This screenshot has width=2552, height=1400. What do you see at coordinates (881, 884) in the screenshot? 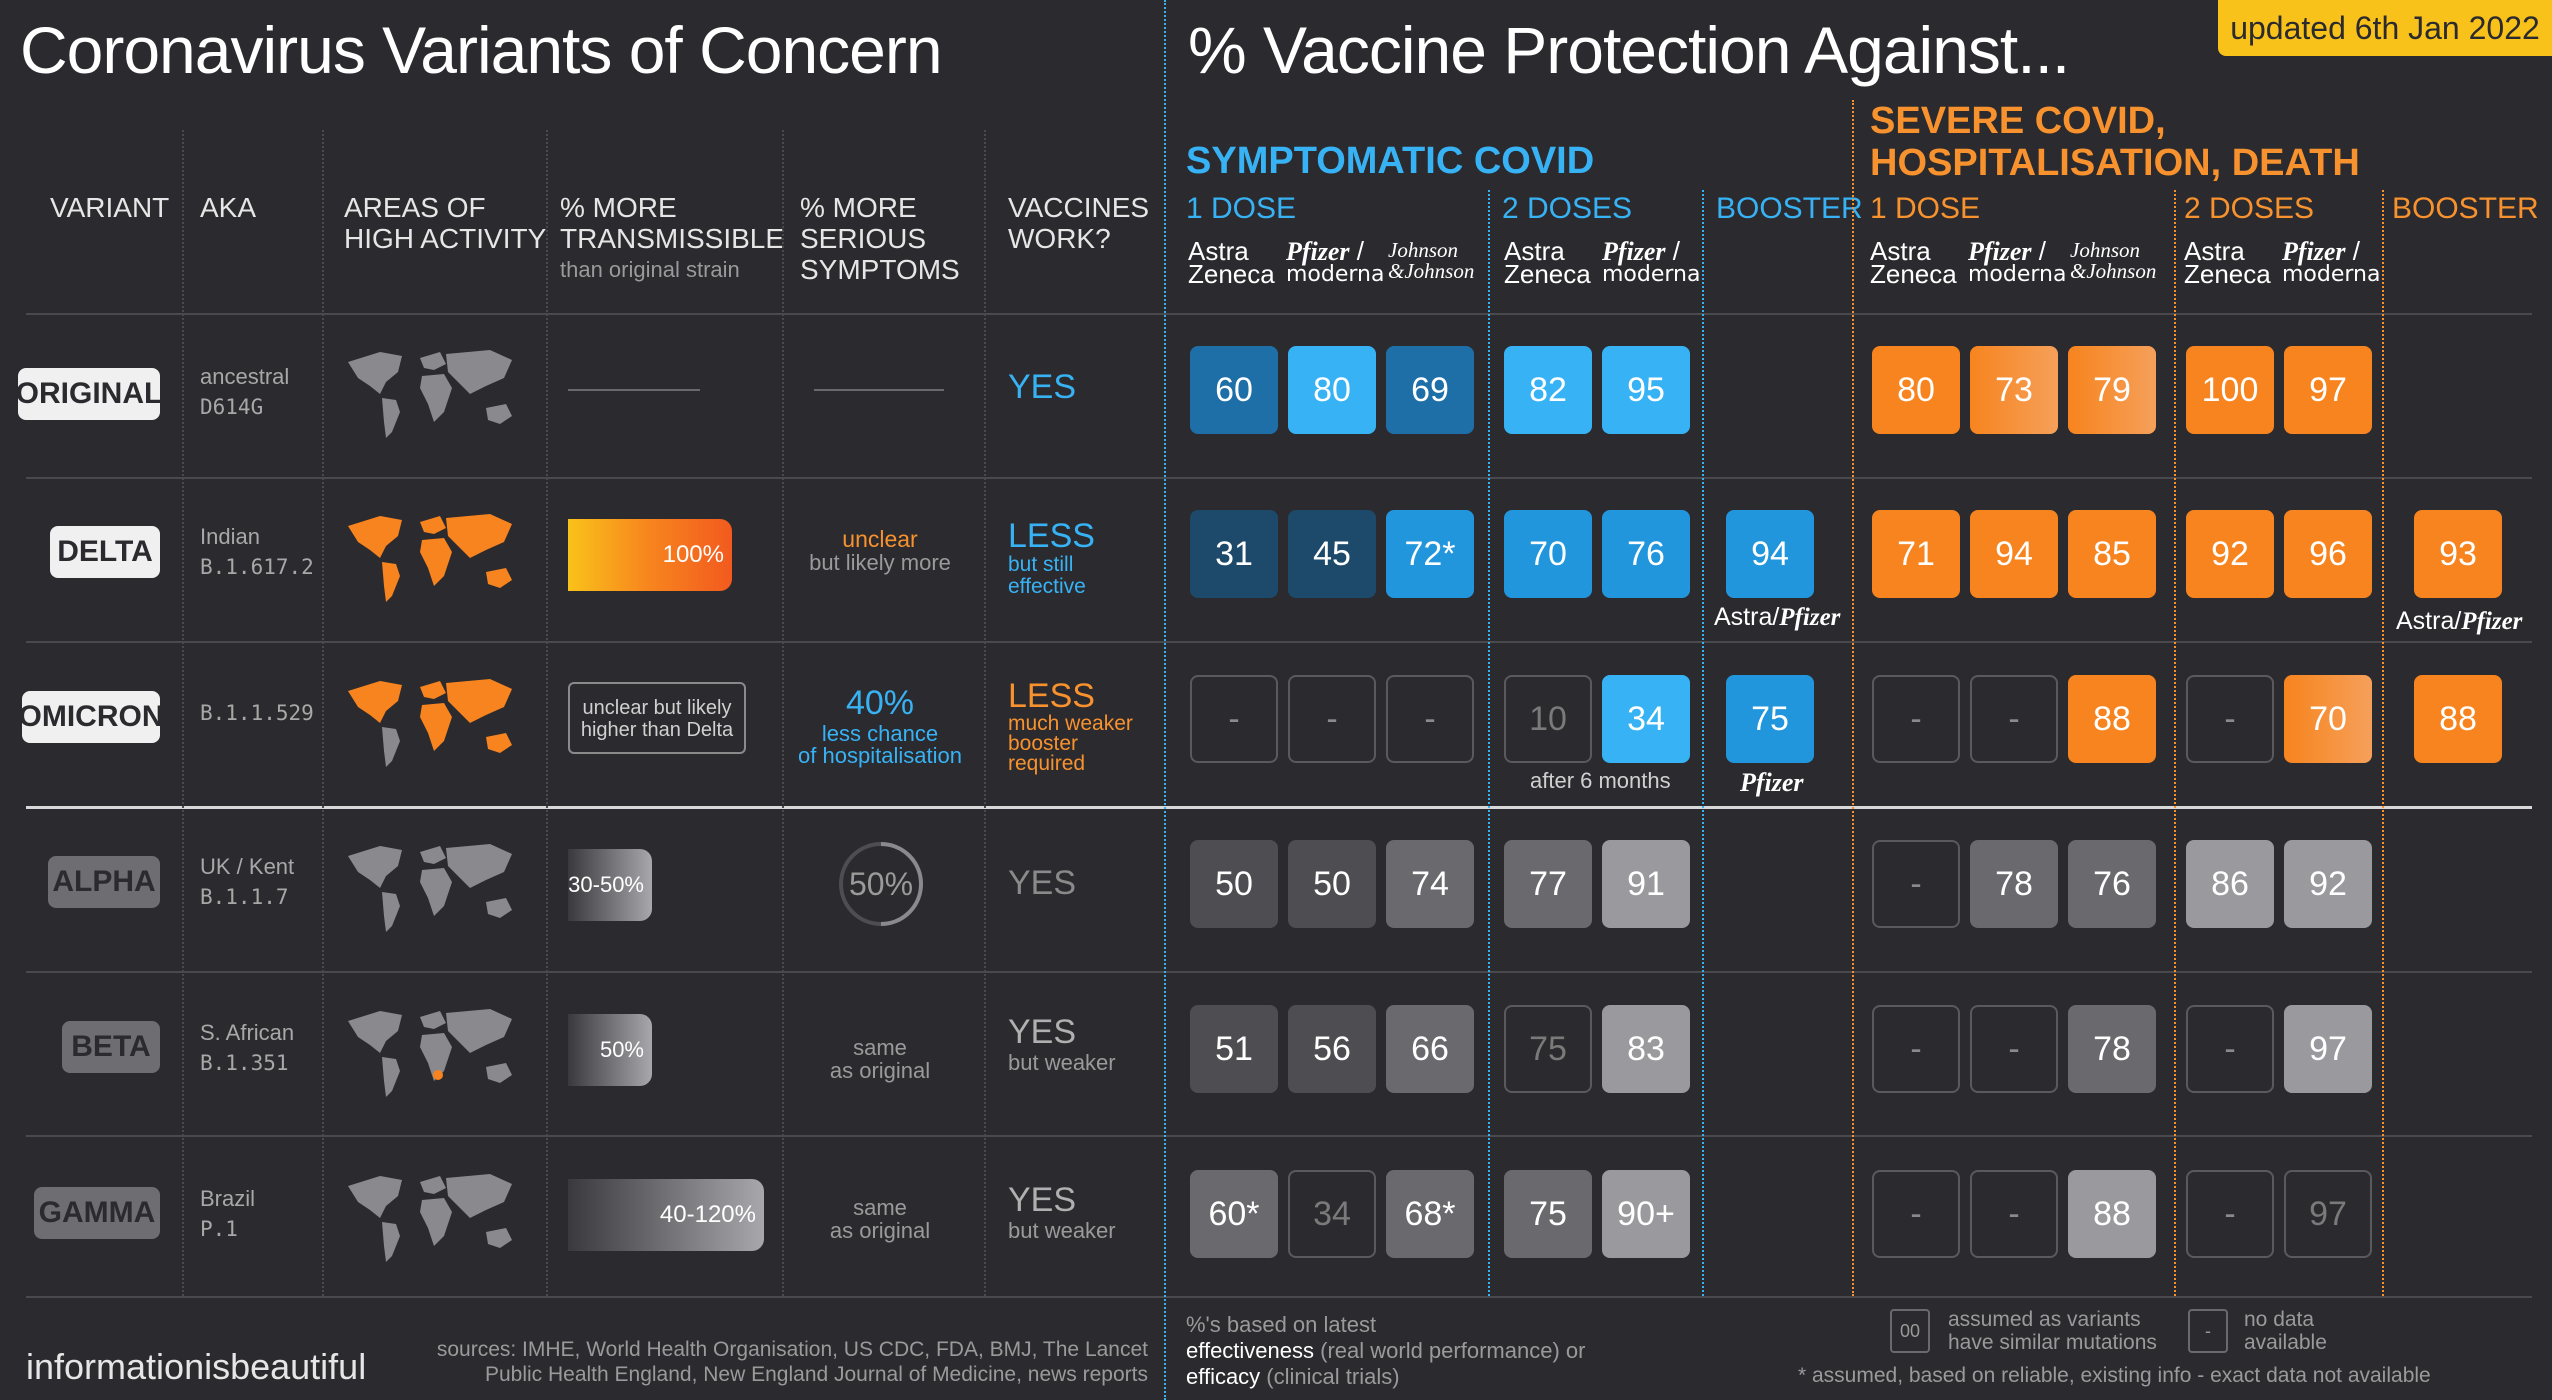
I see `serious-ring-alpha: 50%` at bounding box center [881, 884].